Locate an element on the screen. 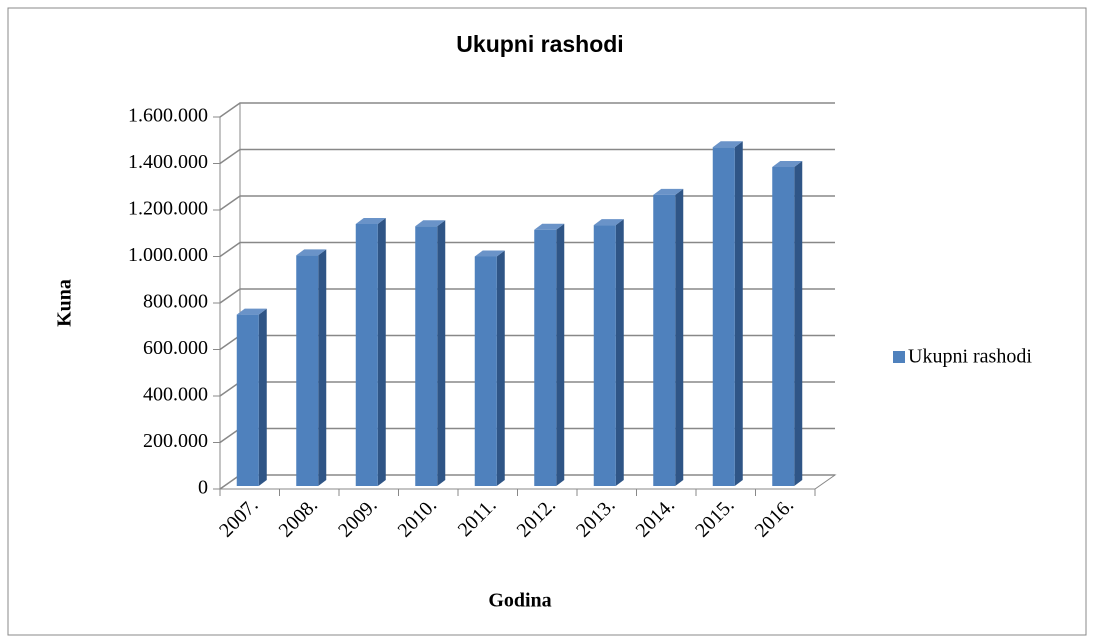 The height and width of the screenshot is (643, 1094). y-tick-label: 200.000 is located at coordinates (175, 441).